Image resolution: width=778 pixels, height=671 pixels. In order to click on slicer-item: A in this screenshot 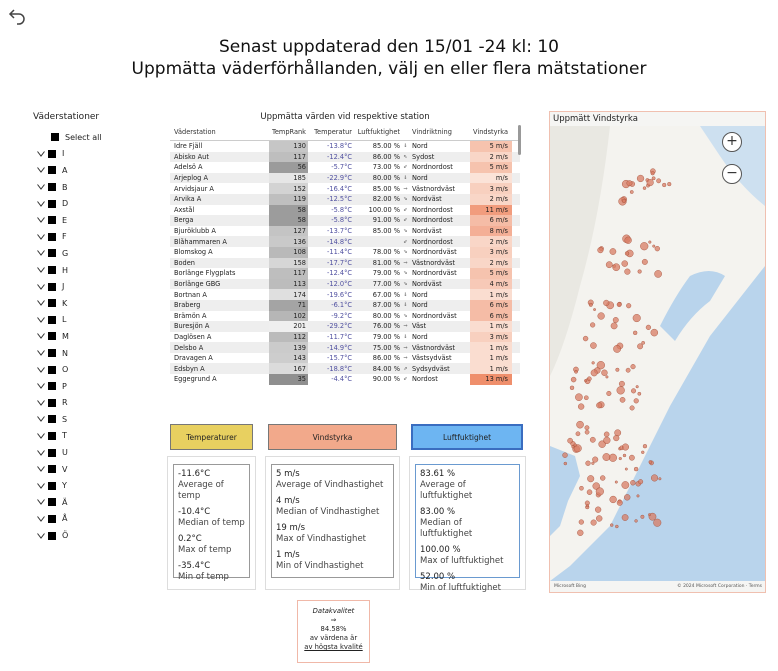, I will do `click(83, 170)`.